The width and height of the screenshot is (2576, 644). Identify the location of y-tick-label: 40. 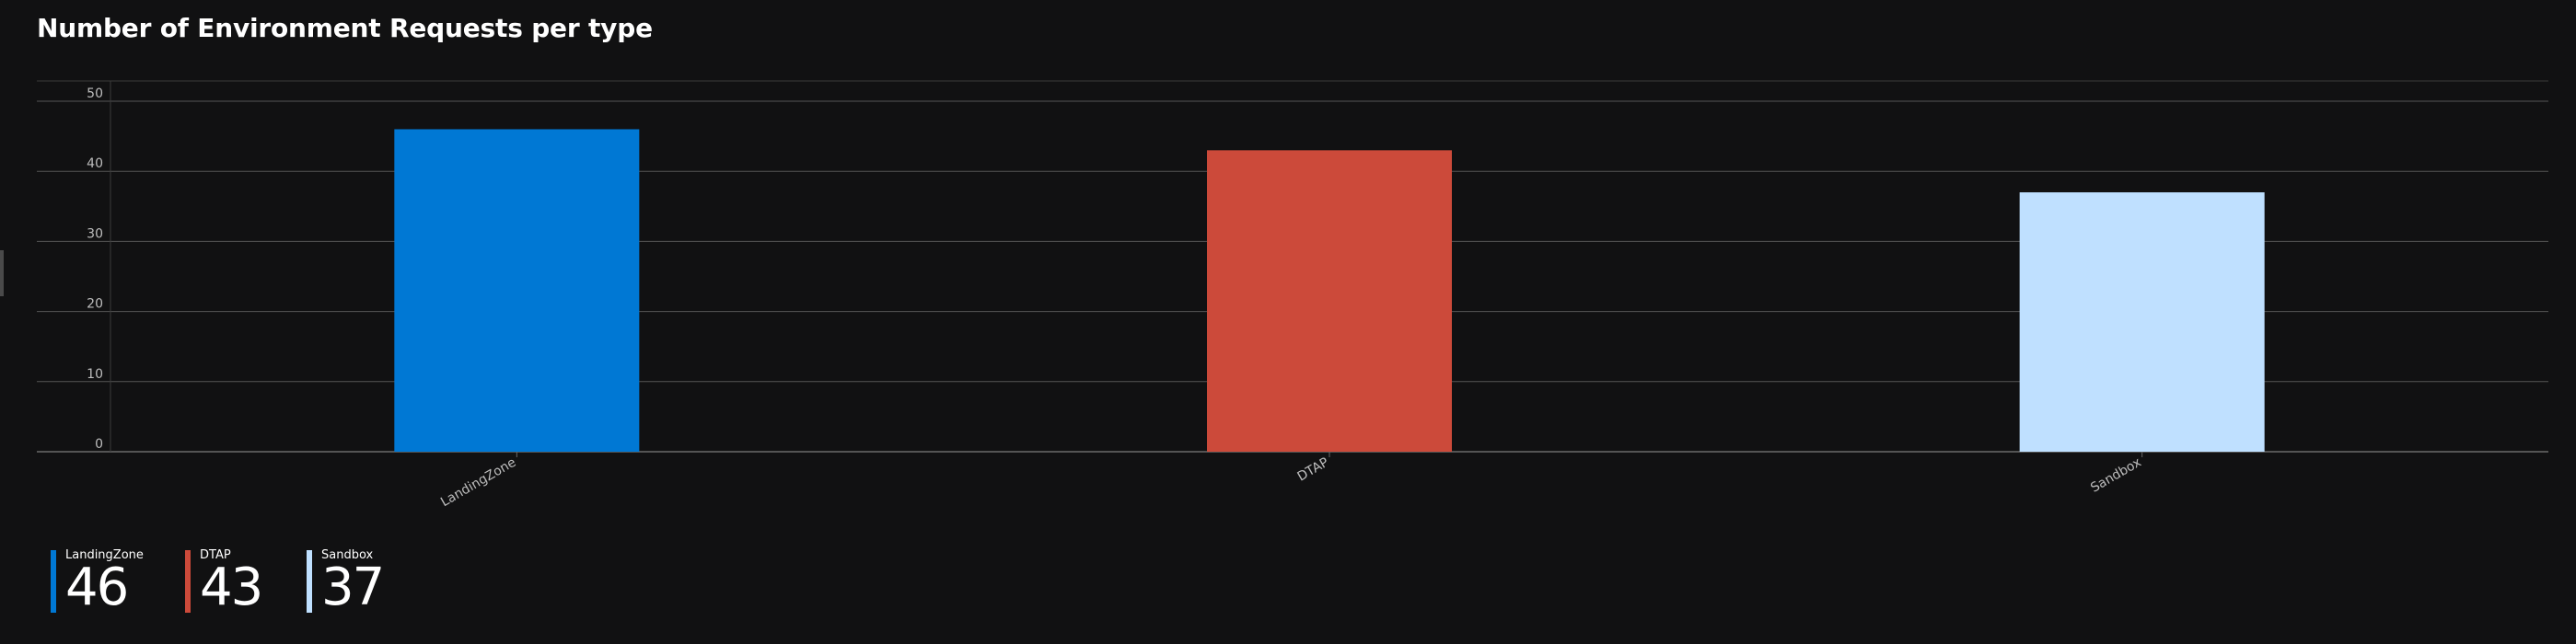
(95, 163).